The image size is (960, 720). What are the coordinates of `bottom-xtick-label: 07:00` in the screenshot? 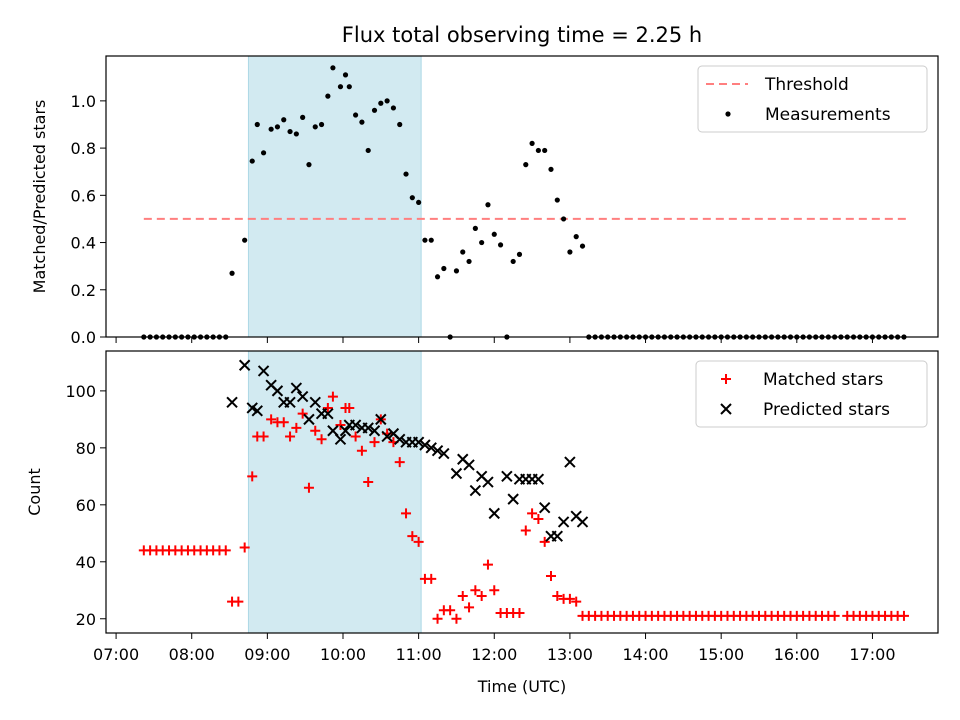 It's located at (116, 654).